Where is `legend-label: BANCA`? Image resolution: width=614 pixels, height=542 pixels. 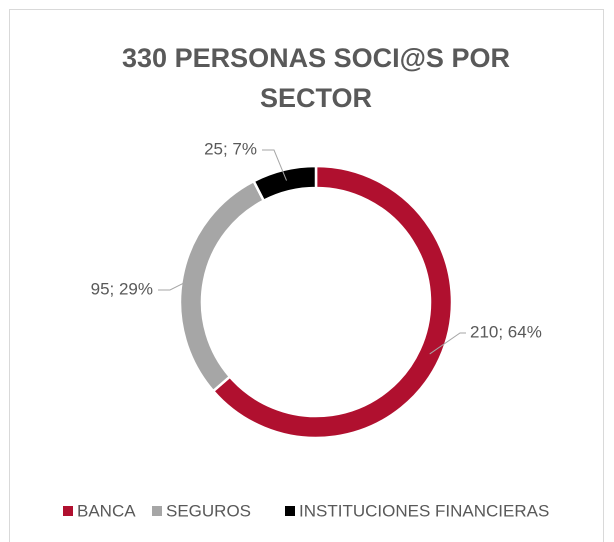 legend-label: BANCA is located at coordinates (106, 510).